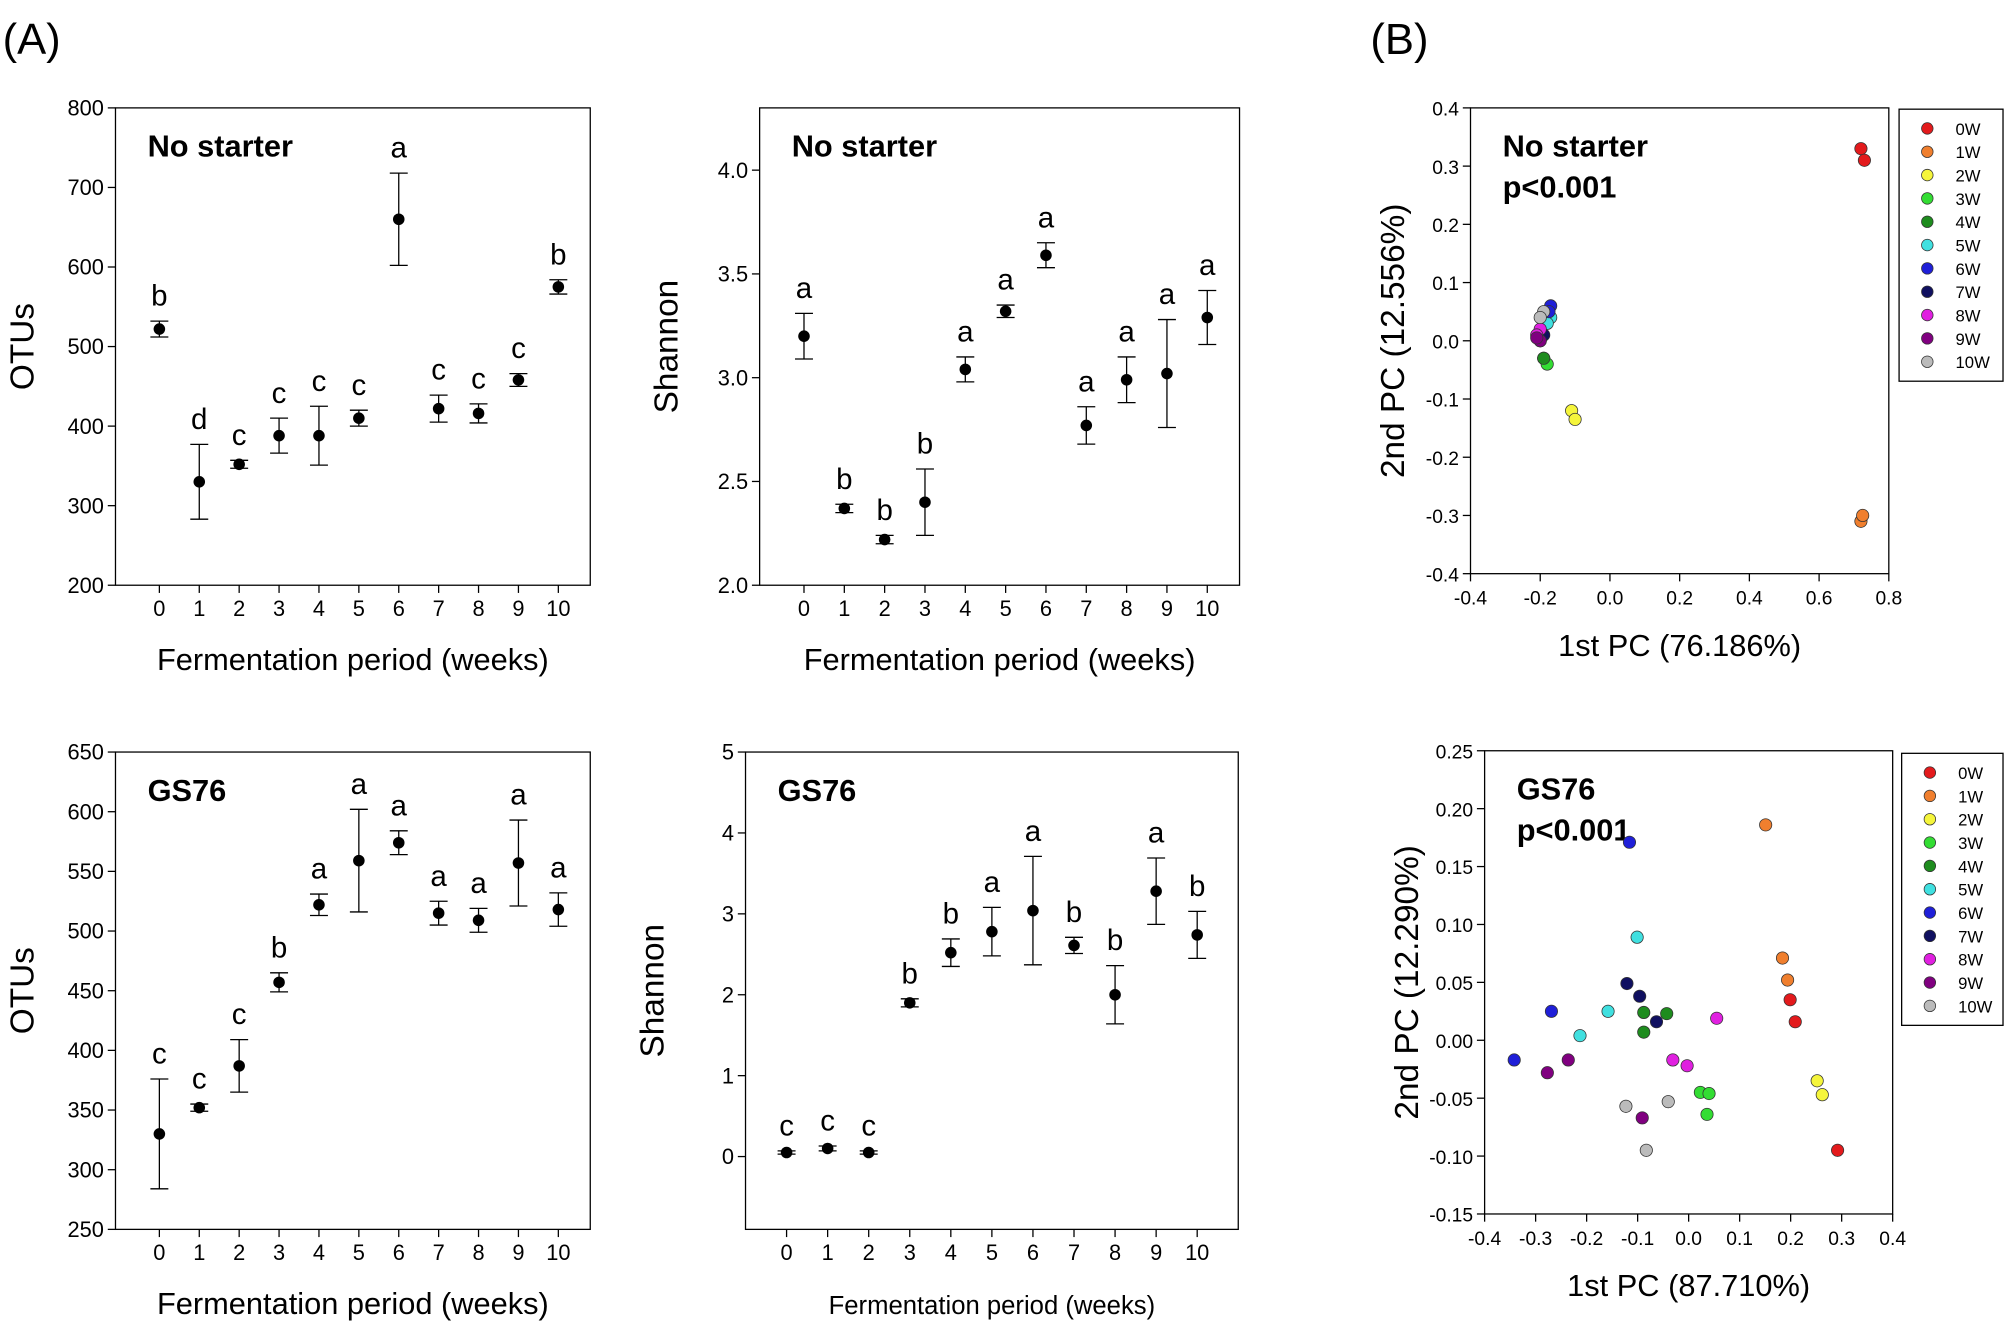 This screenshot has width=2012, height=1327. Describe the element at coordinates (478, 608) in the screenshot. I see `x-tick-label: 8` at that location.